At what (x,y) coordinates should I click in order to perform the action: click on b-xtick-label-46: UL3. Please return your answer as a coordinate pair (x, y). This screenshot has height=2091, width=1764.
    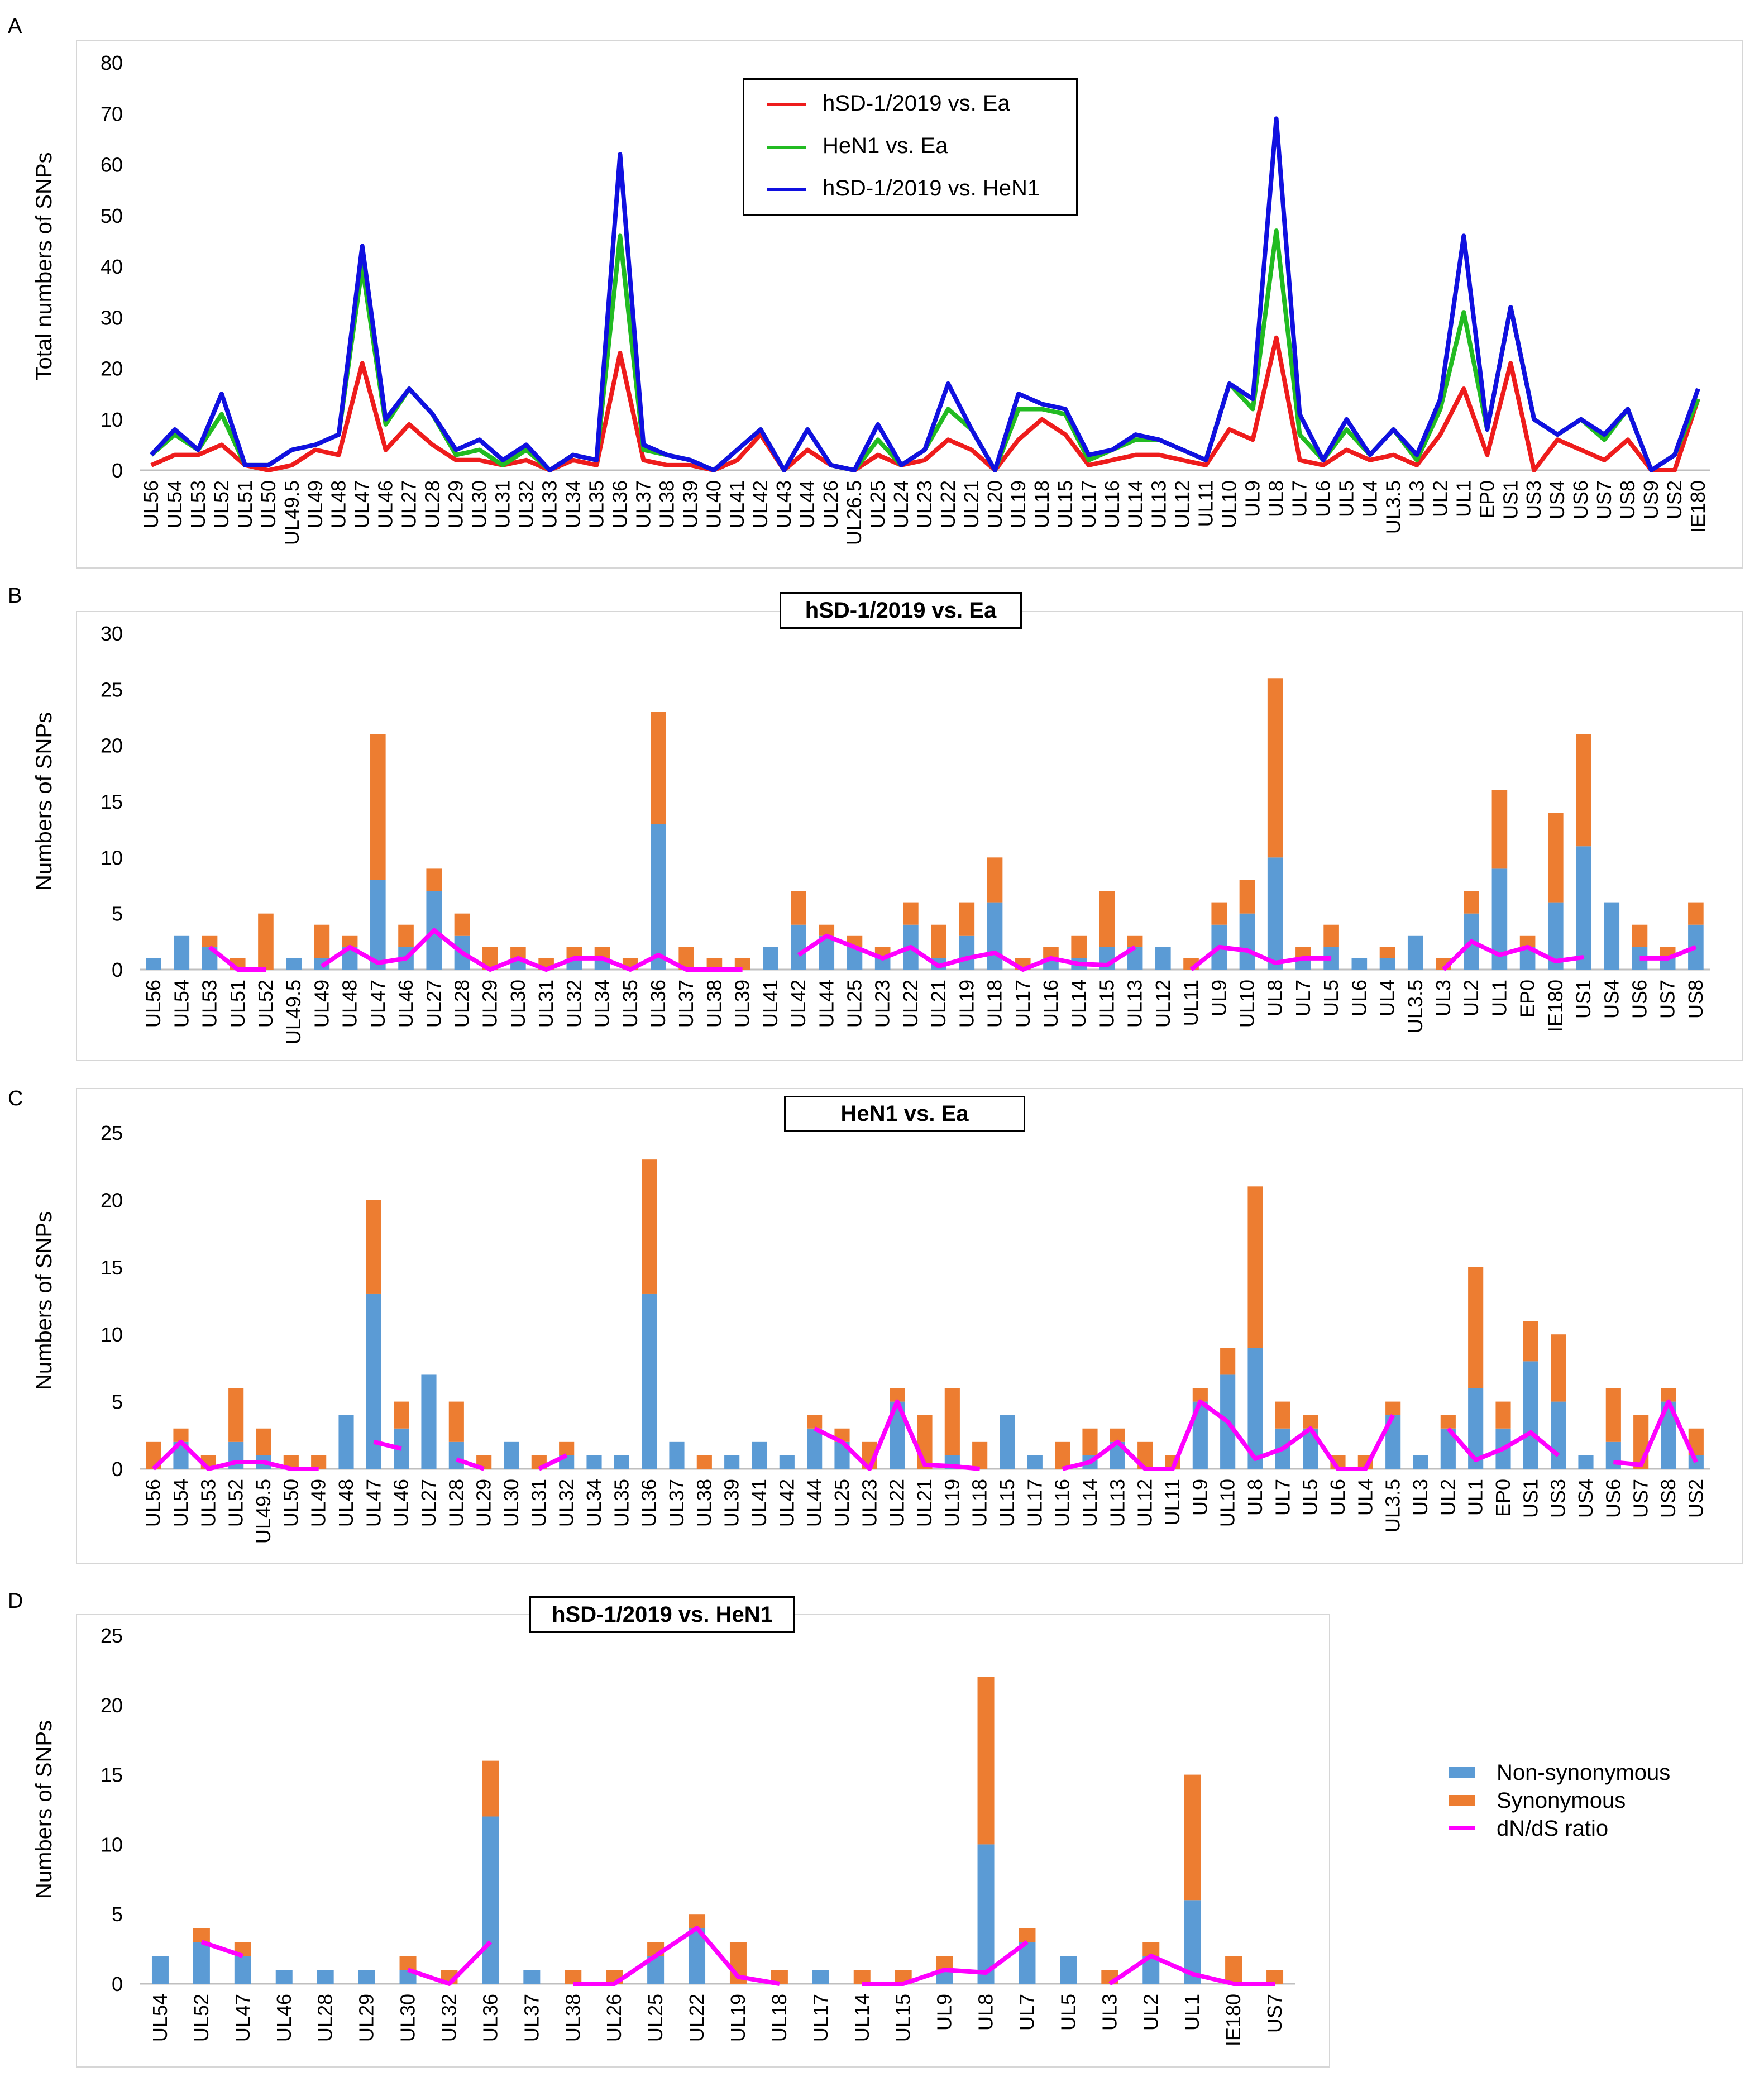
    Looking at the image, I should click on (1443, 998).